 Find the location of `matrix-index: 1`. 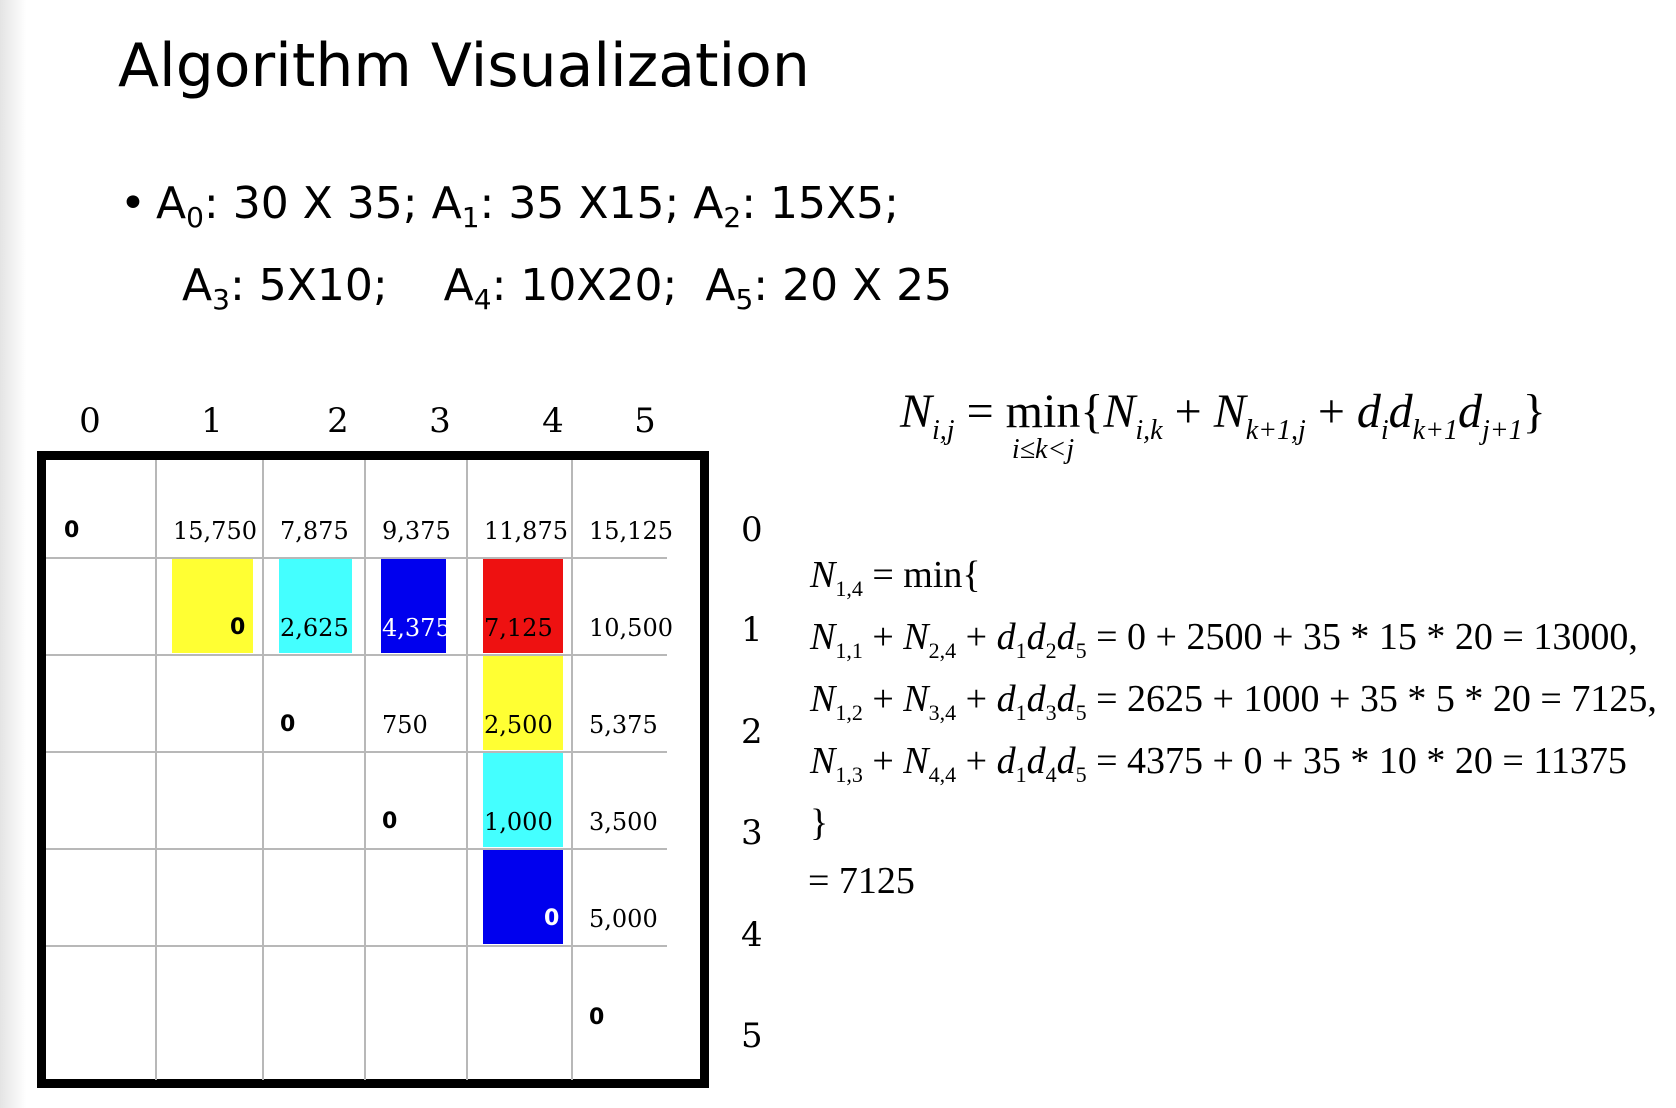

matrix-index: 1 is located at coordinates (470, 217).